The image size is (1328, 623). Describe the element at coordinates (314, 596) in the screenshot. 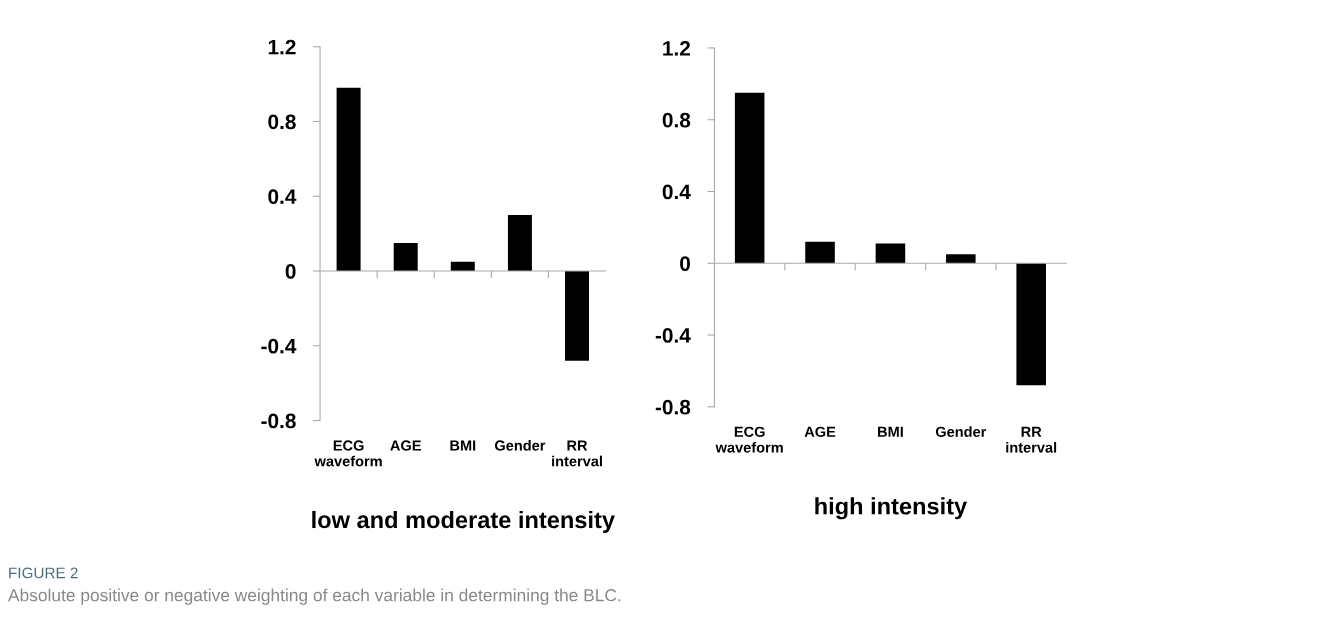

I see `text: Absolute positive or negative weighting of each variable in determining the BLC.` at that location.